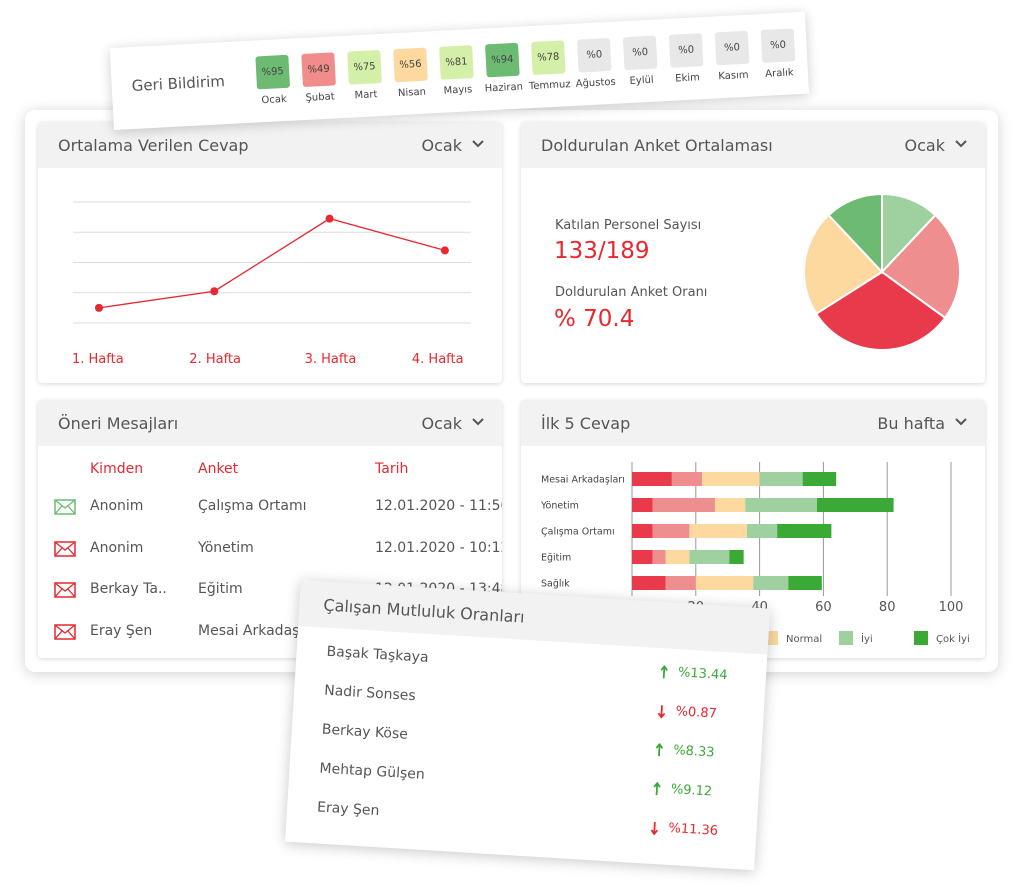  I want to click on table-cell: Eray Şen, so click(121, 630).